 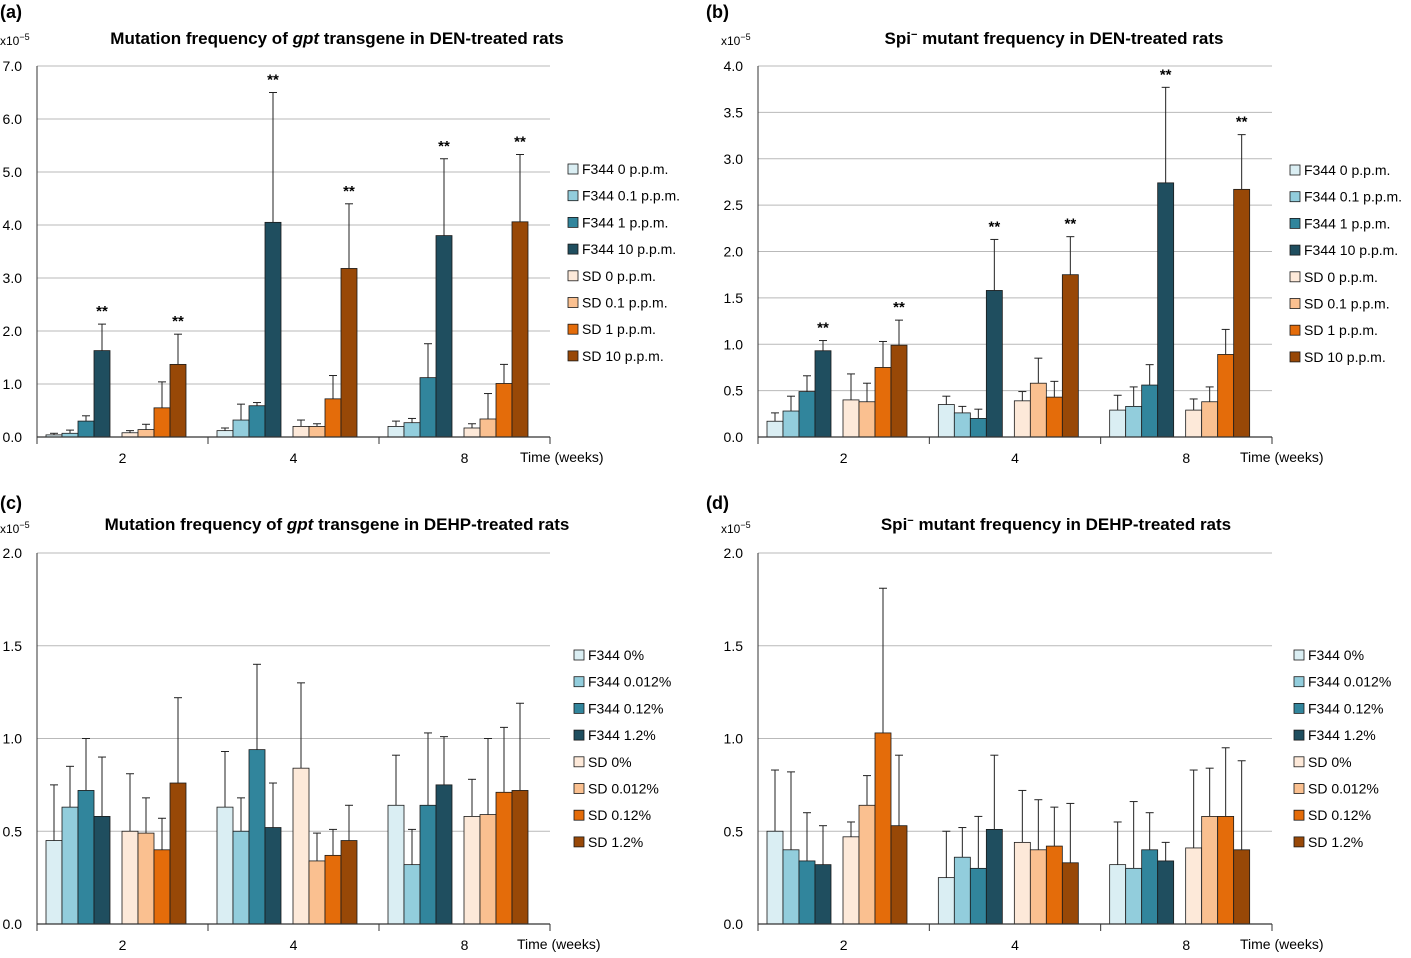 I want to click on legend-label: F344 0.1 p.p.m., so click(x=1353, y=197).